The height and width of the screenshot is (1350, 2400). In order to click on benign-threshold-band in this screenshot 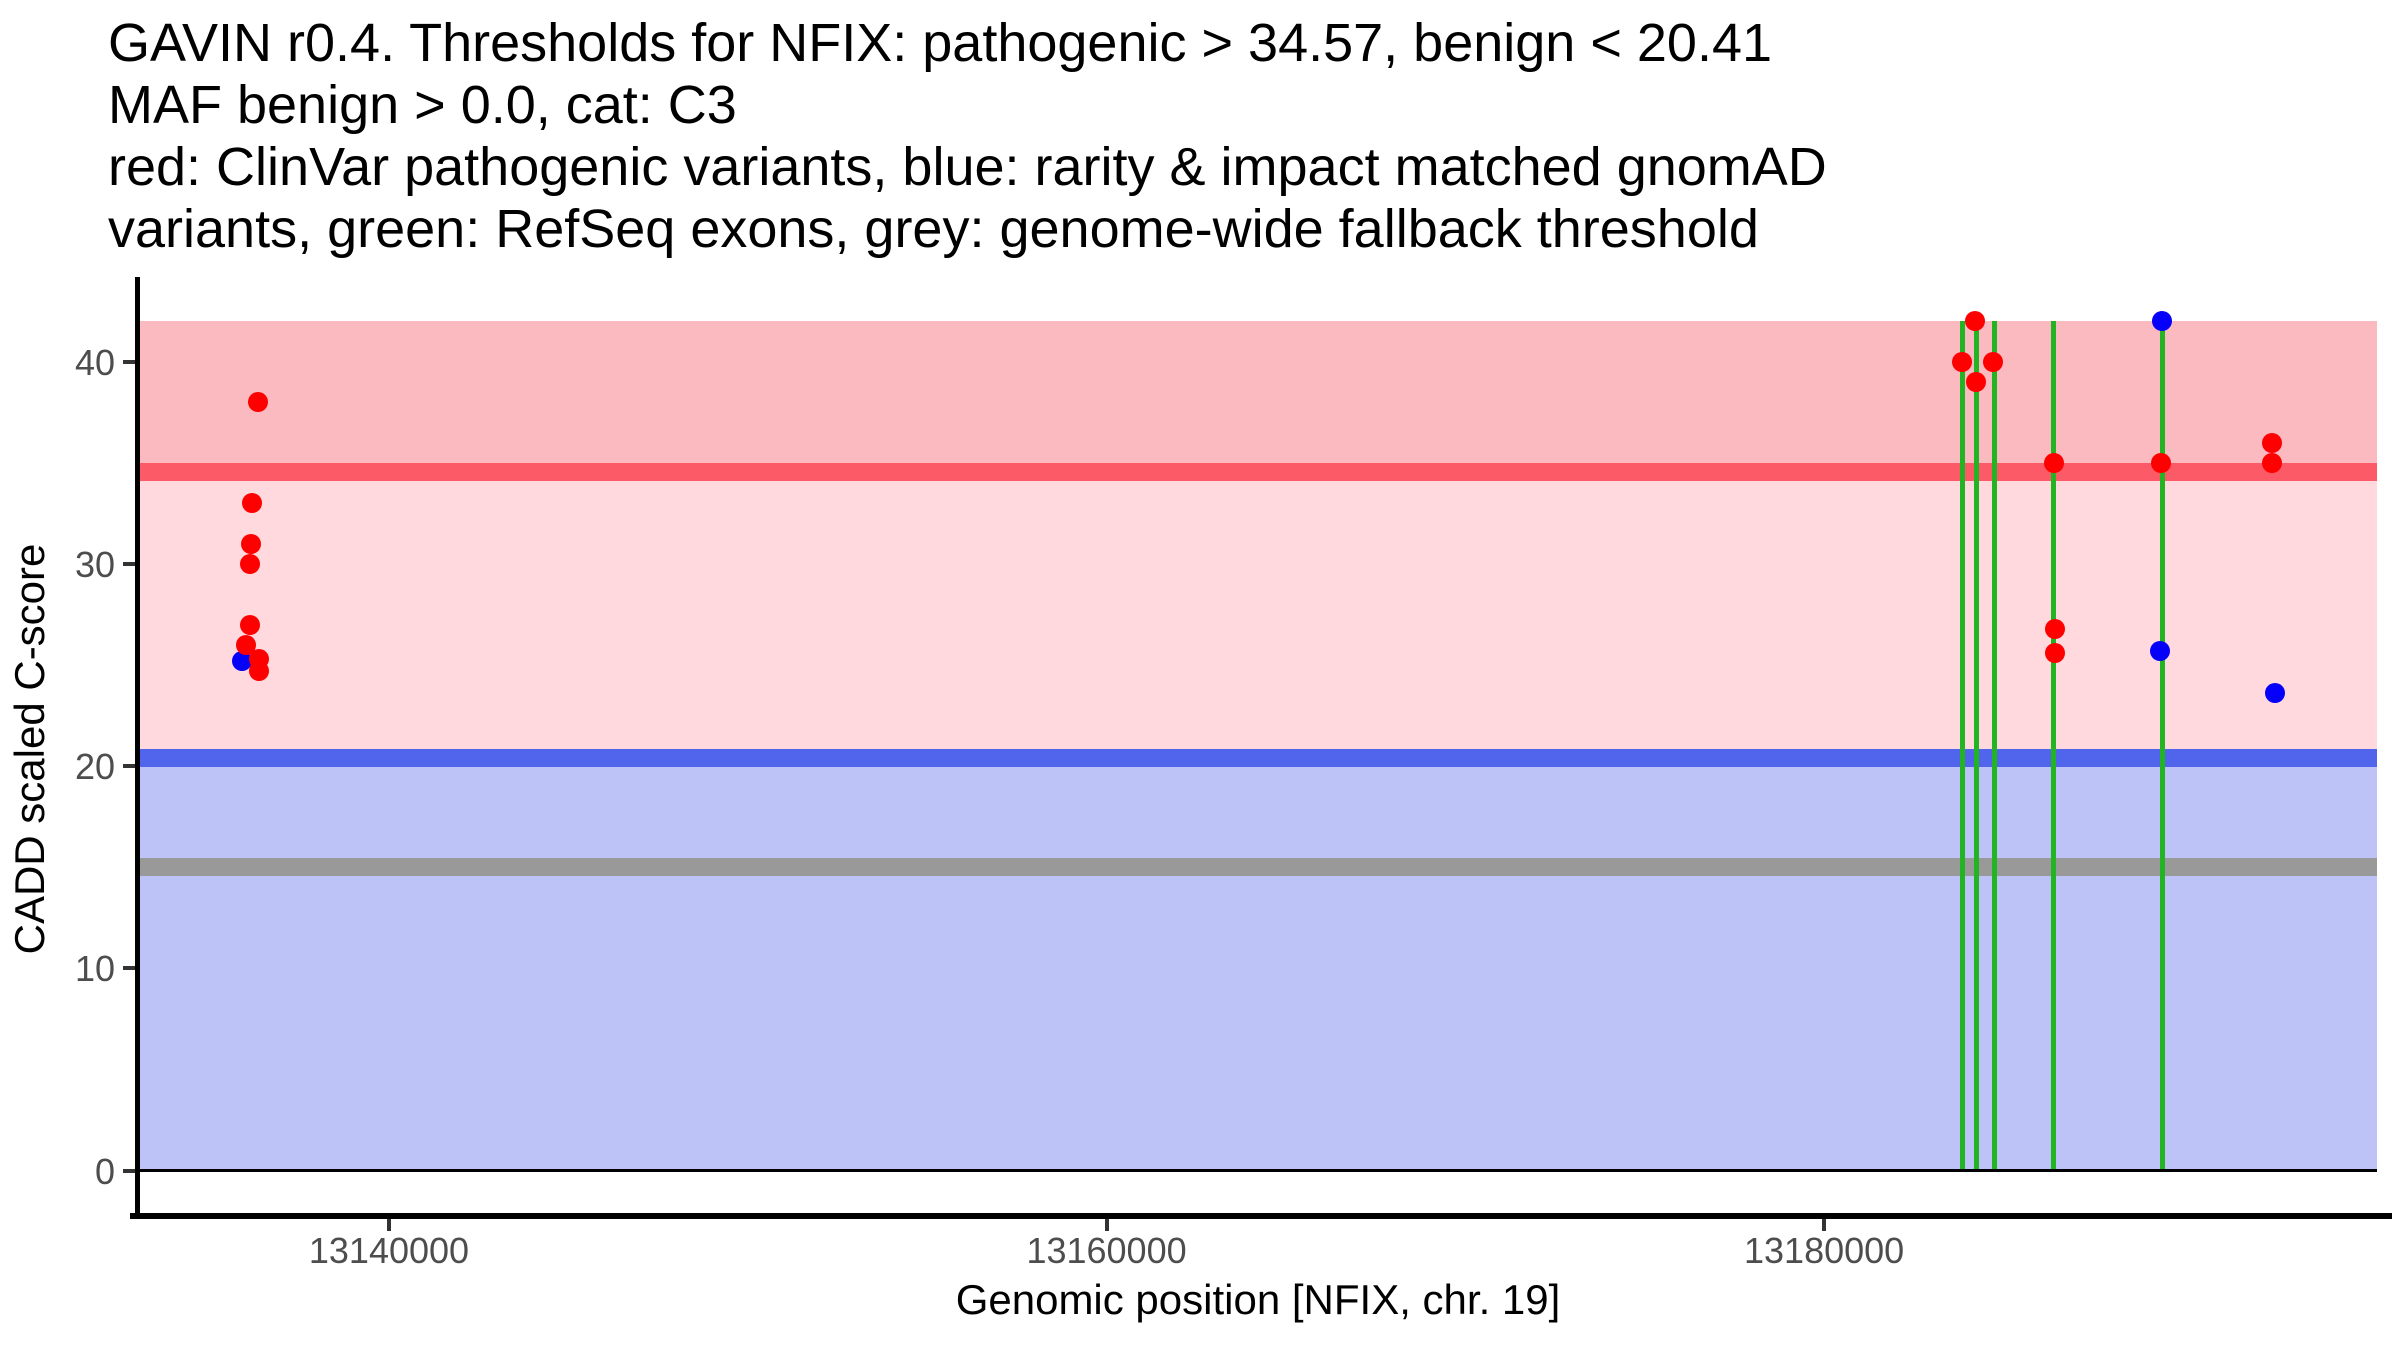, I will do `click(1258, 757)`.